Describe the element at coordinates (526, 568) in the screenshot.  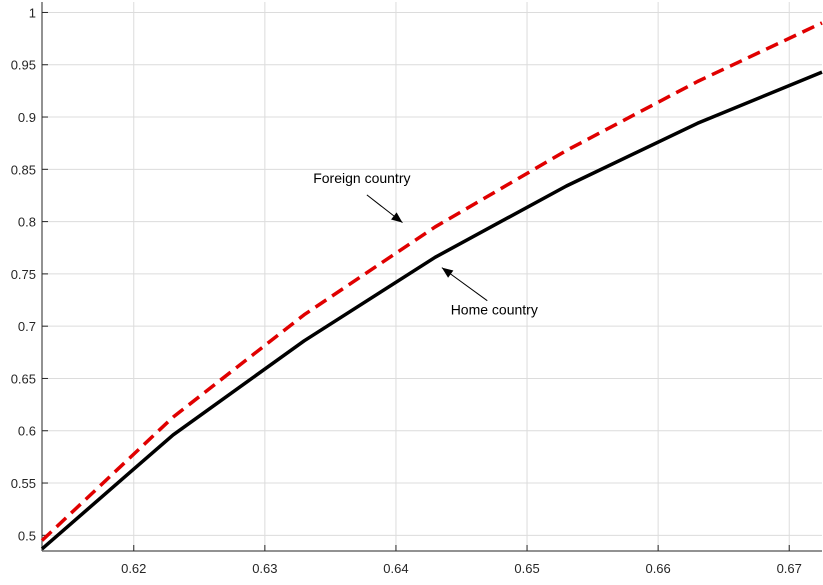
I see `x-tick-label: 0.65` at that location.